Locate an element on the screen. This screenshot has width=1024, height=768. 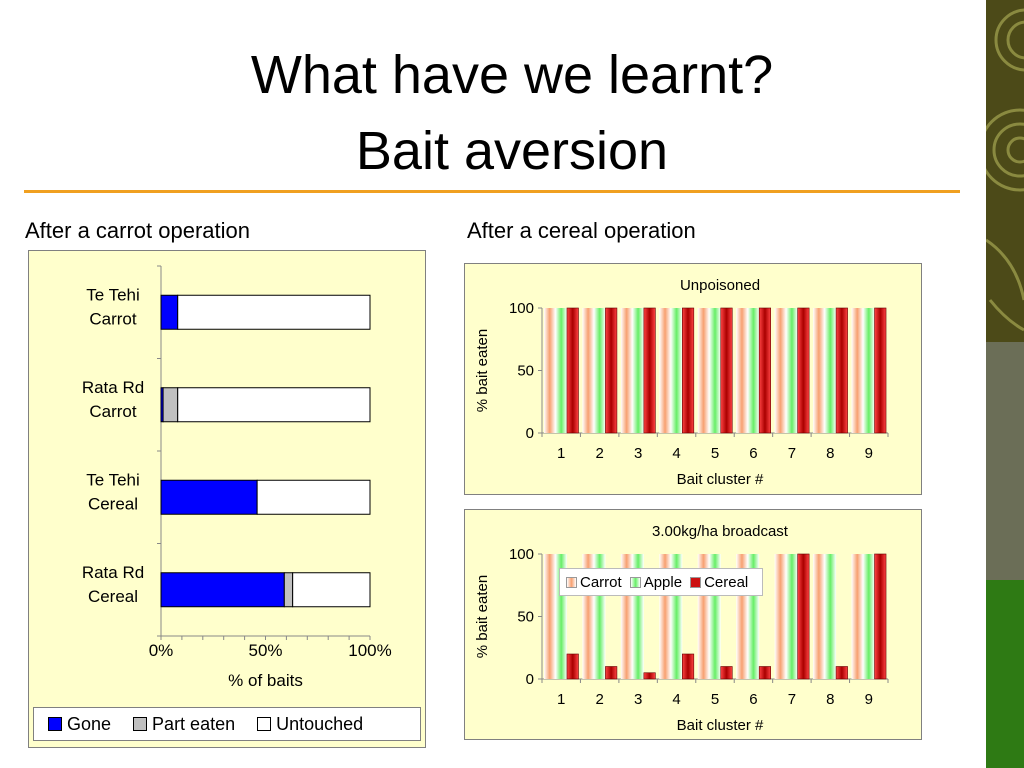
legend-label: Carrot is located at coordinates (601, 582).